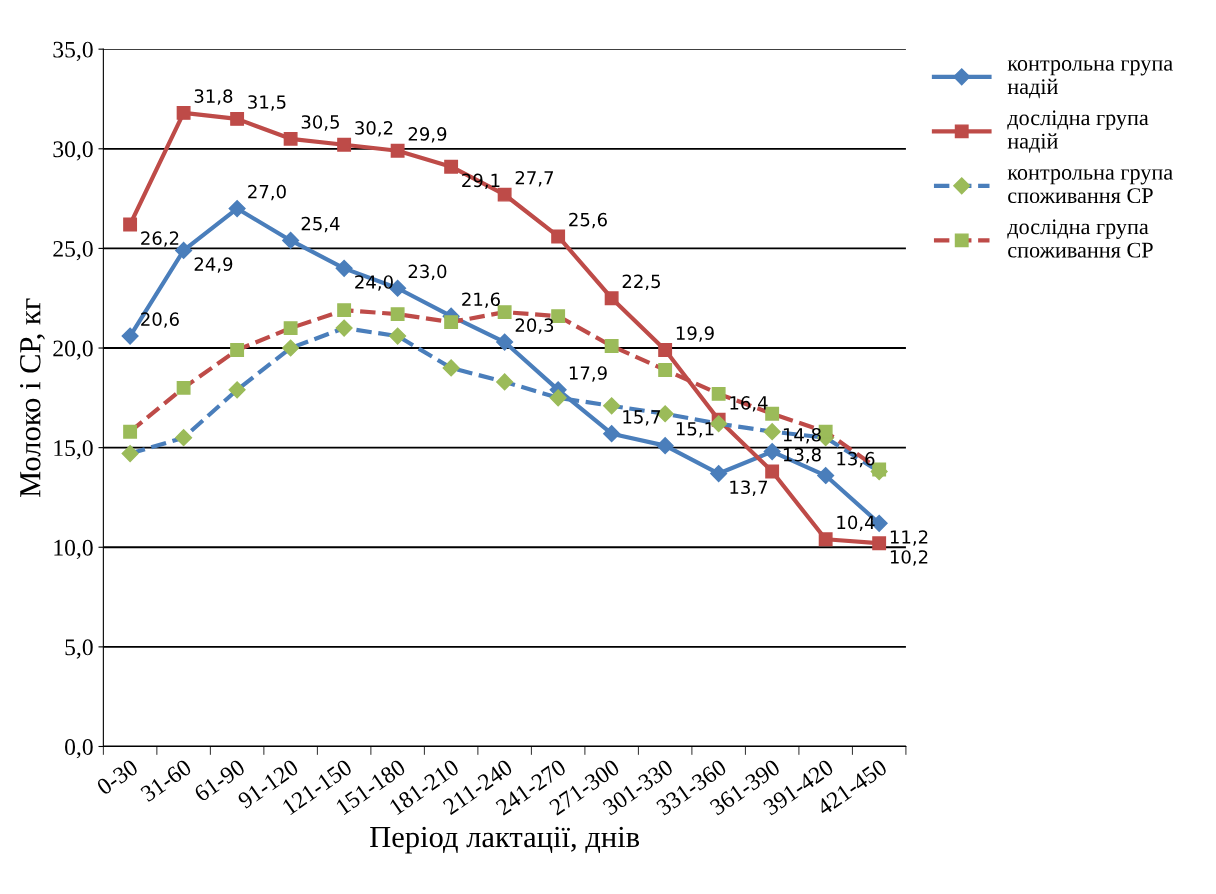 This screenshot has height=894, width=1216. What do you see at coordinates (534, 178) in the screenshot?
I see `data-label: 27,7` at bounding box center [534, 178].